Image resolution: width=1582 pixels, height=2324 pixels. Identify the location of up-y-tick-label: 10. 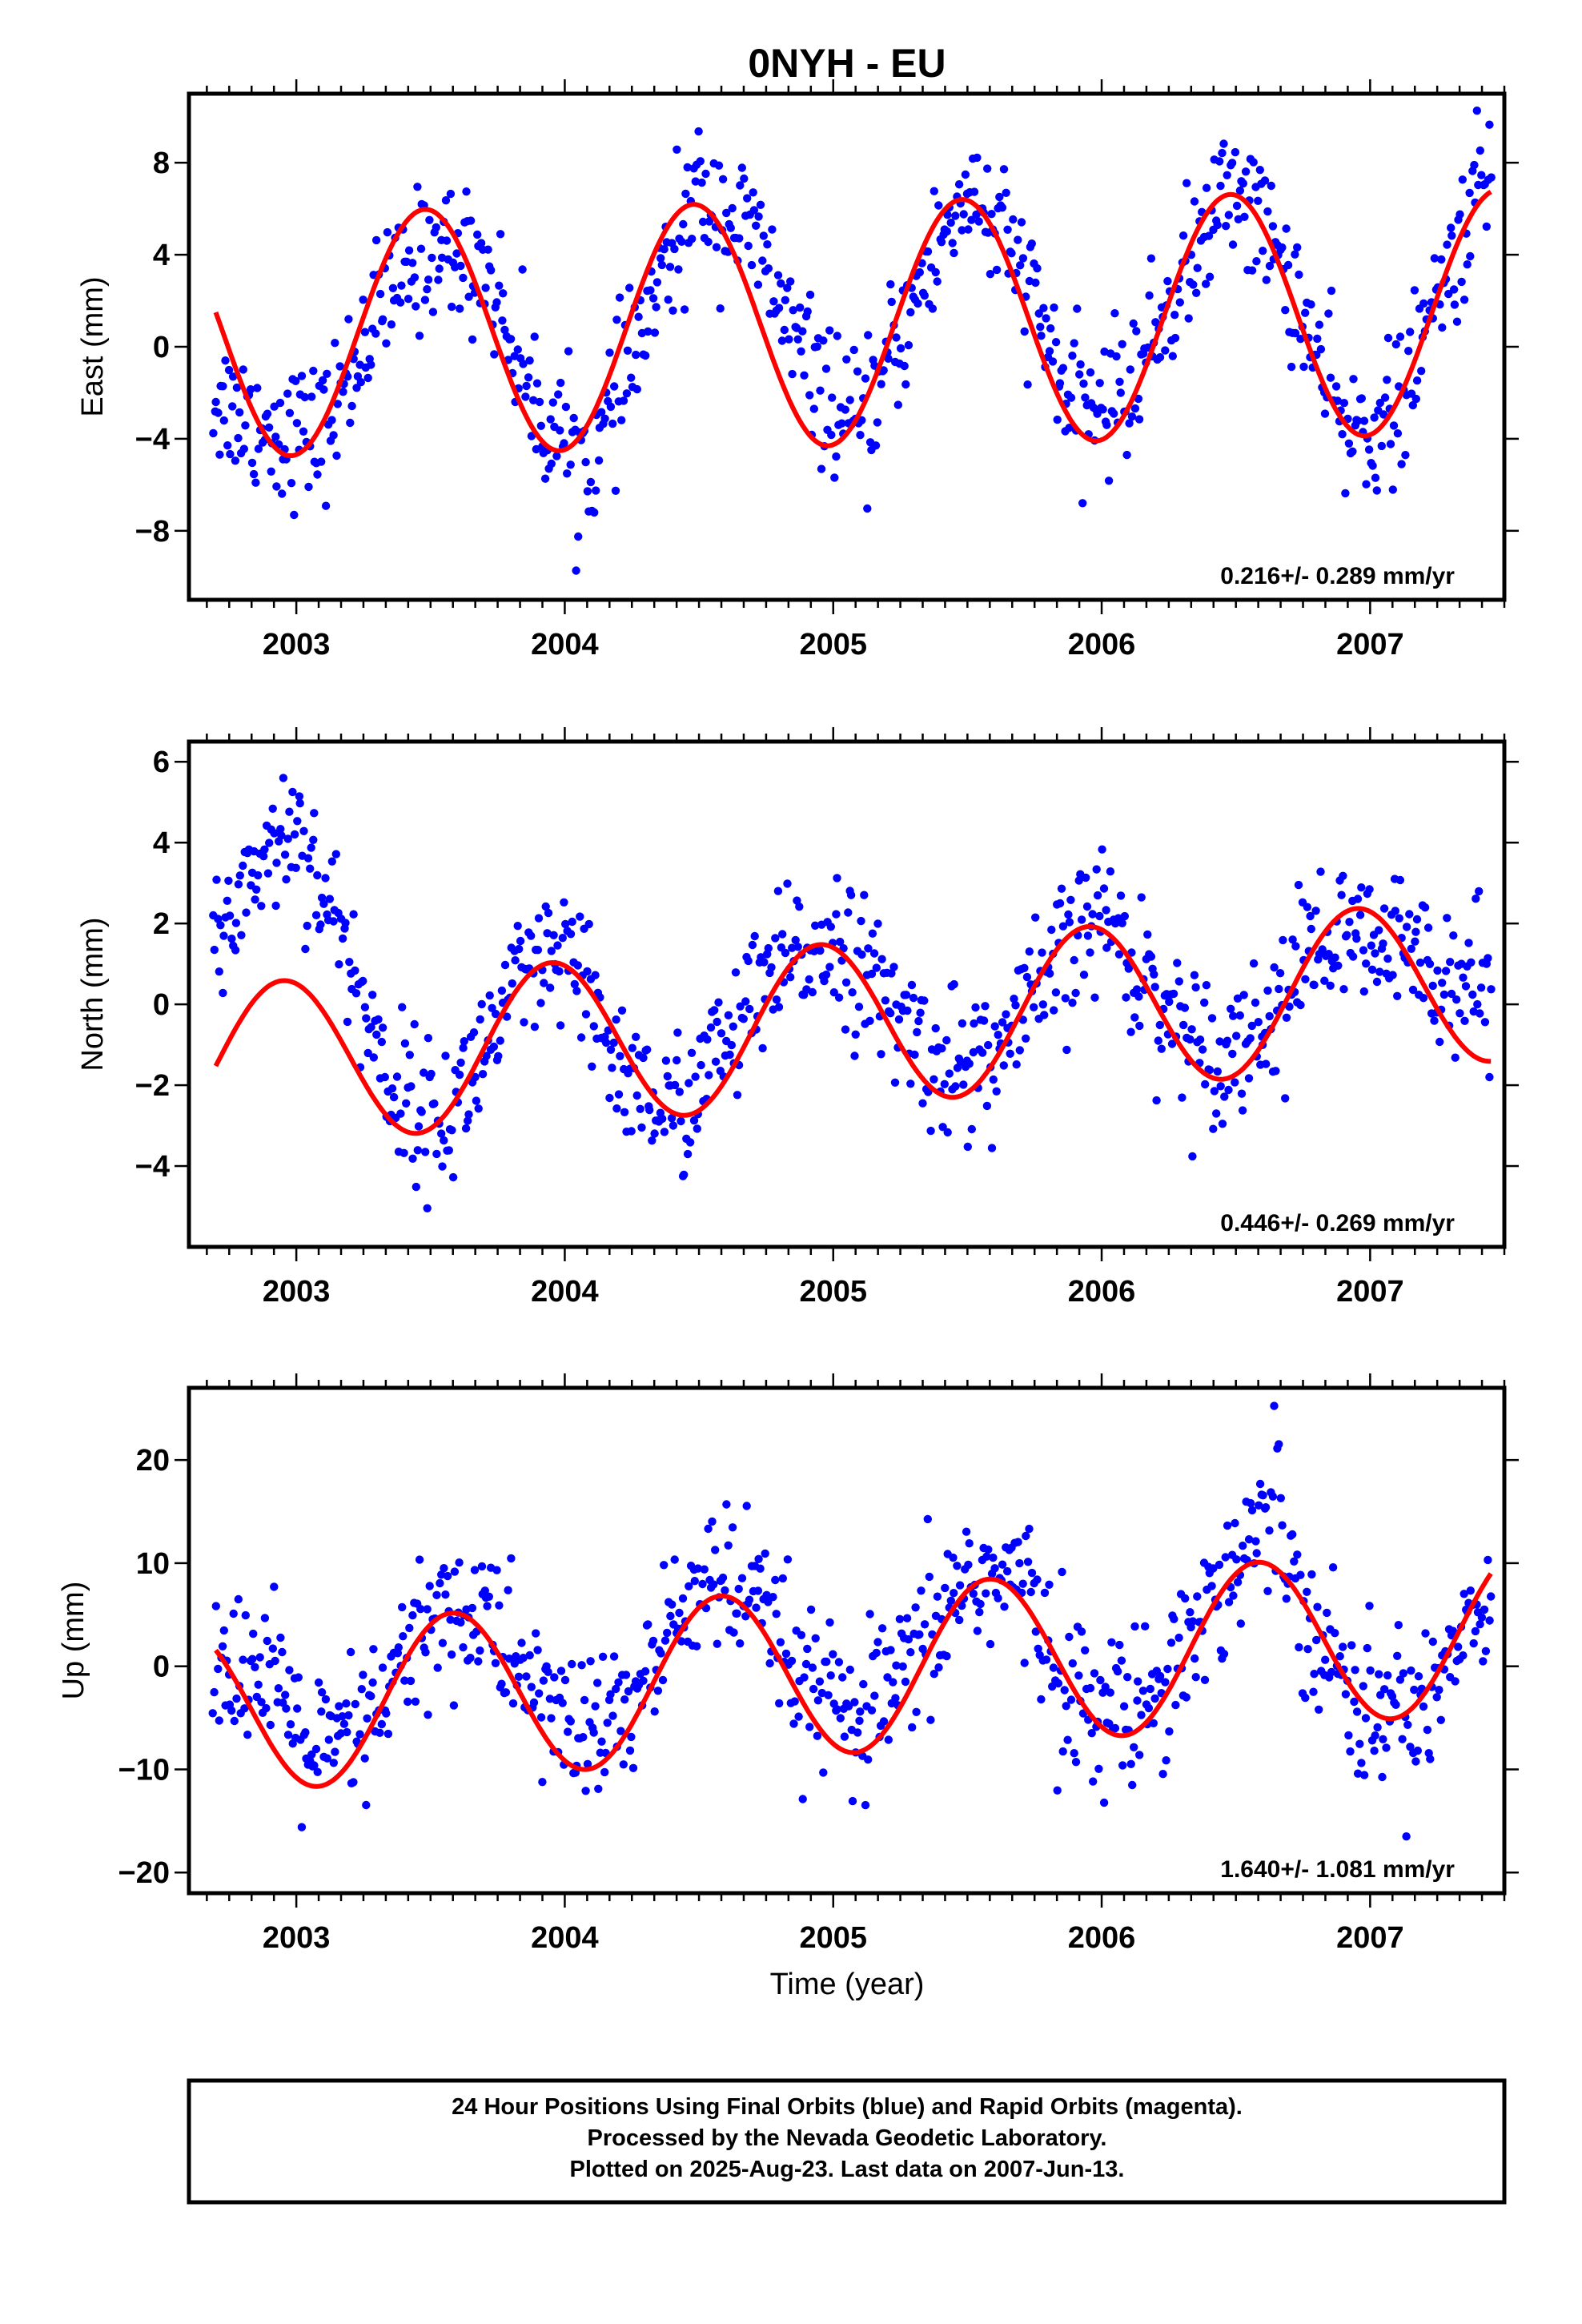
(153, 1564).